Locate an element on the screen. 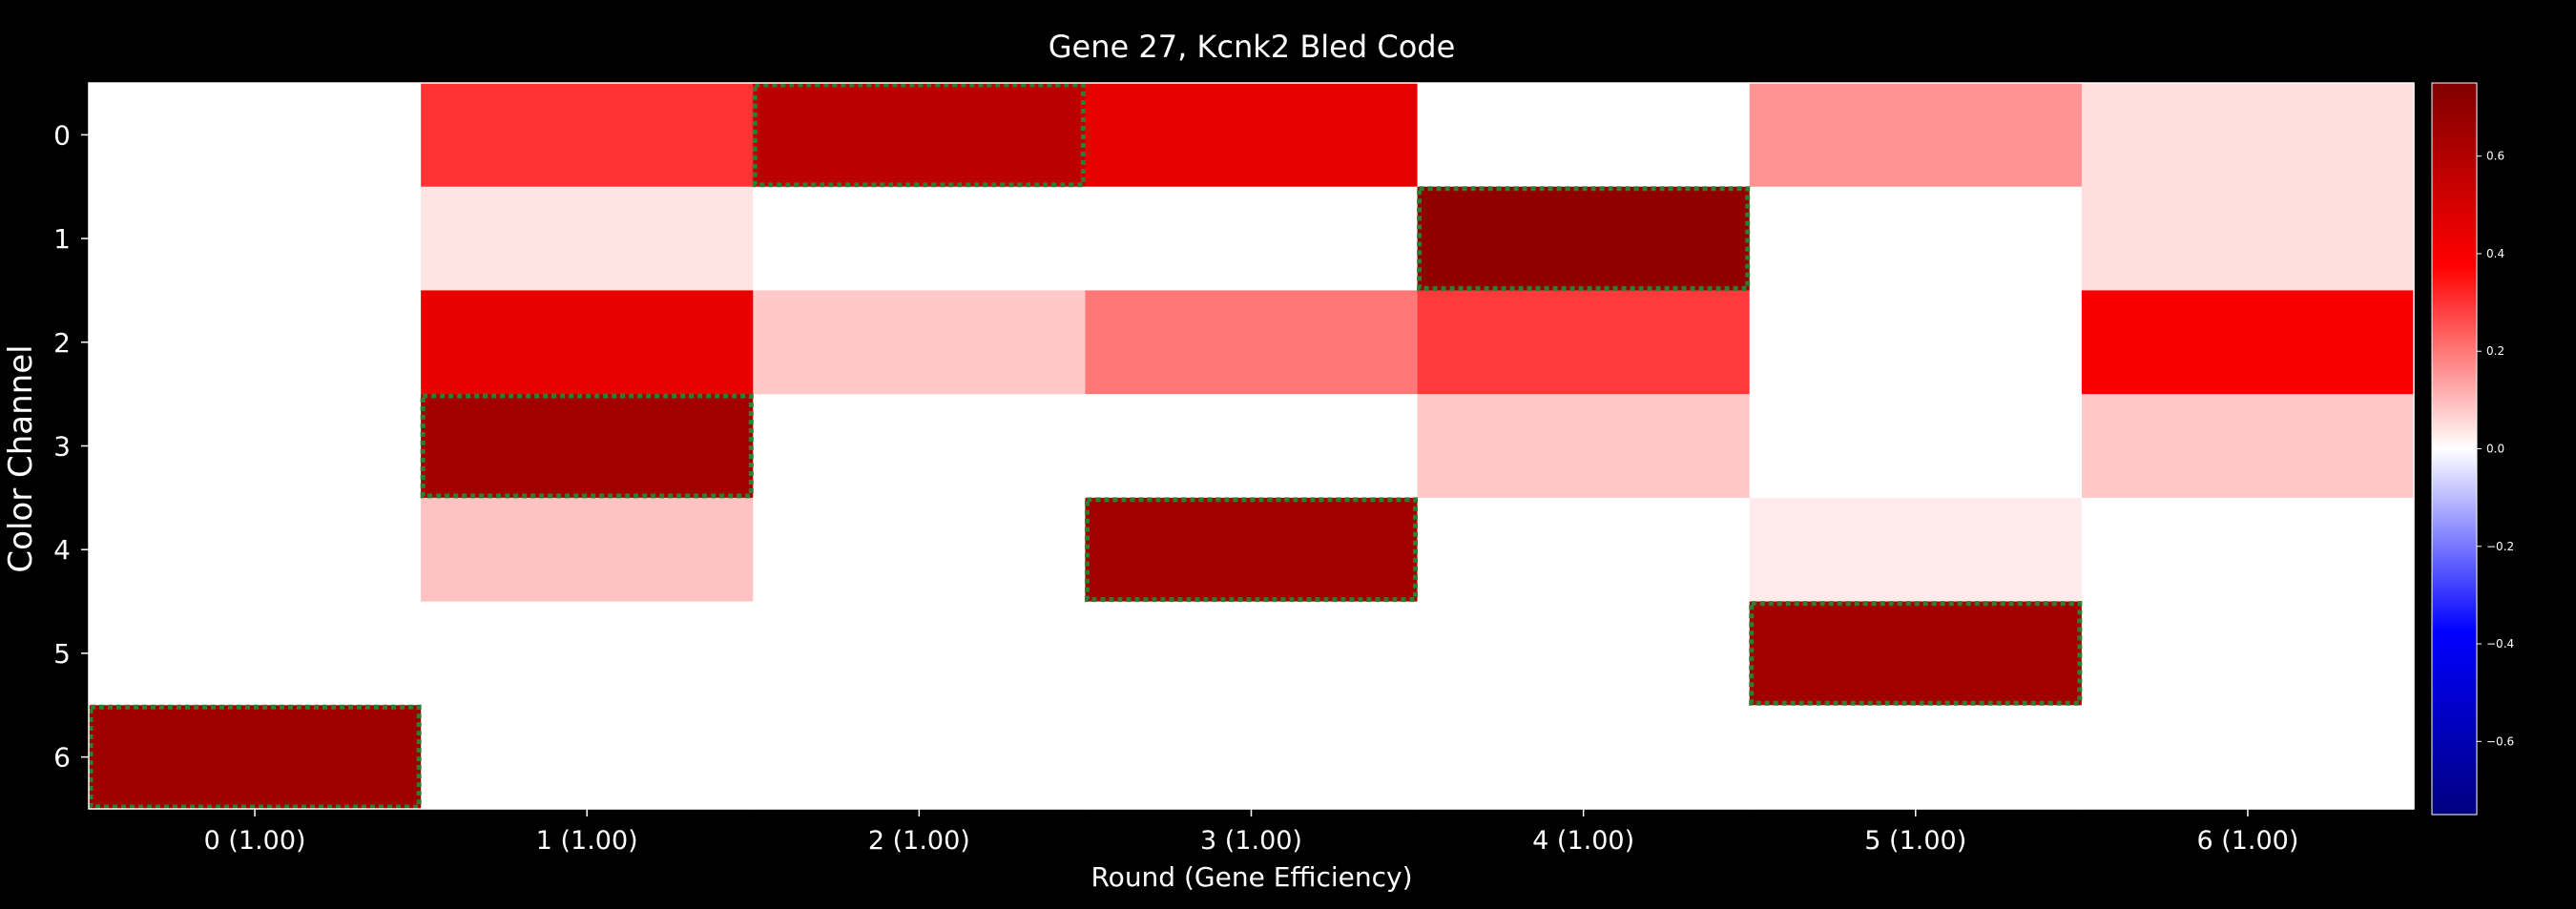  y-tick-label: 2 is located at coordinates (62, 343).